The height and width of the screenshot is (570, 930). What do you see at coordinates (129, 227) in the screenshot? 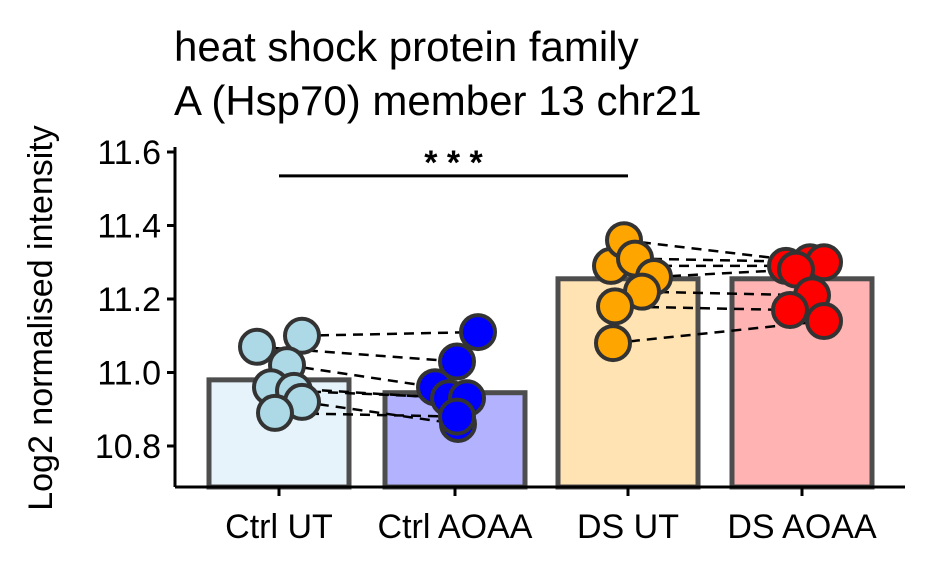
I see `y-tick-label: 11.4` at bounding box center [129, 227].